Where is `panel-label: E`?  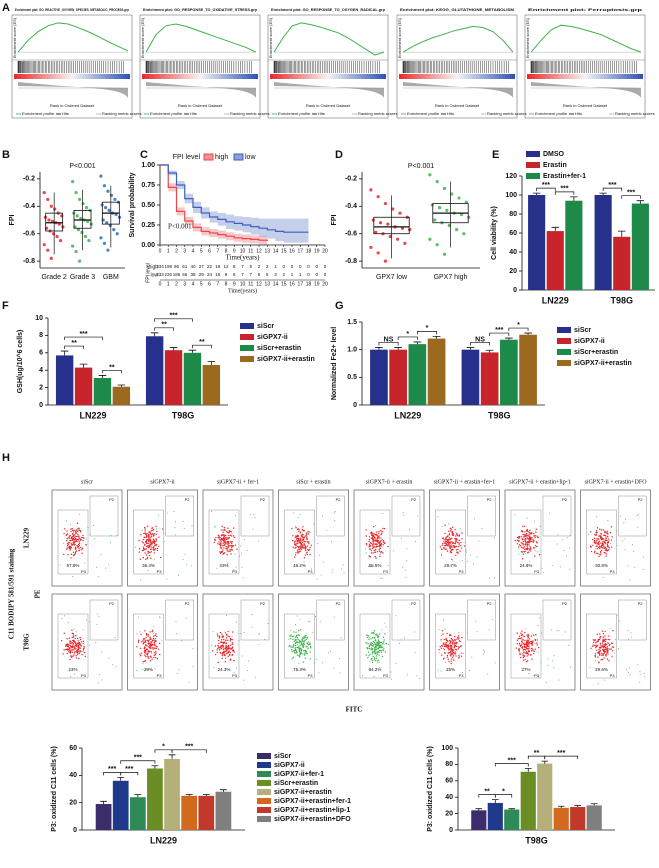 panel-label: E is located at coordinates (495, 155).